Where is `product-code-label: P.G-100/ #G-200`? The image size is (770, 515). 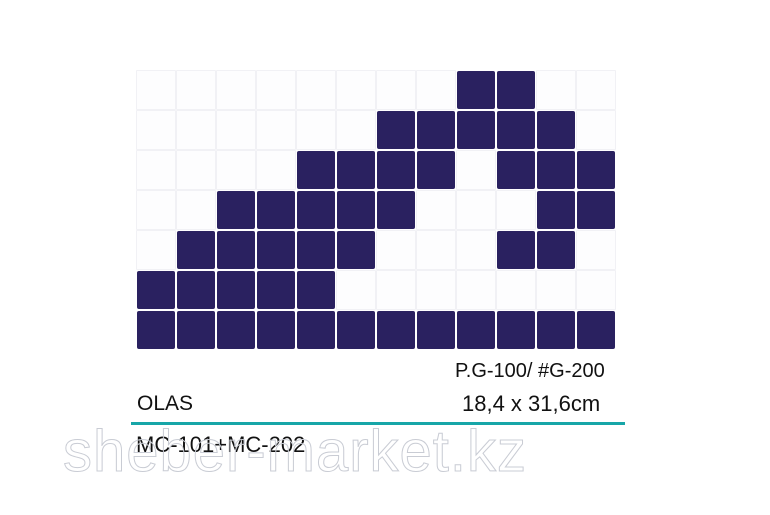 product-code-label: P.G-100/ #G-200 is located at coordinates (530, 371).